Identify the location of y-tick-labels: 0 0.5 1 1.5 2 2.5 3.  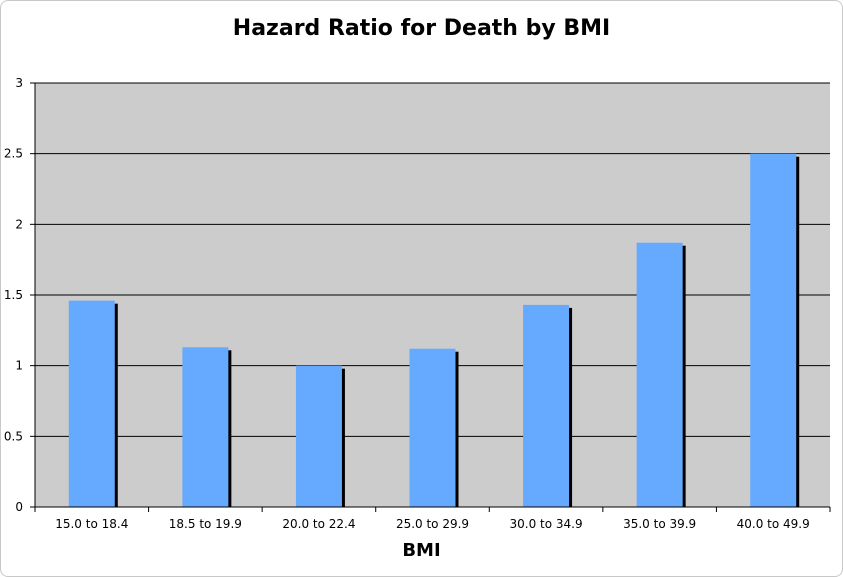
(13, 295).